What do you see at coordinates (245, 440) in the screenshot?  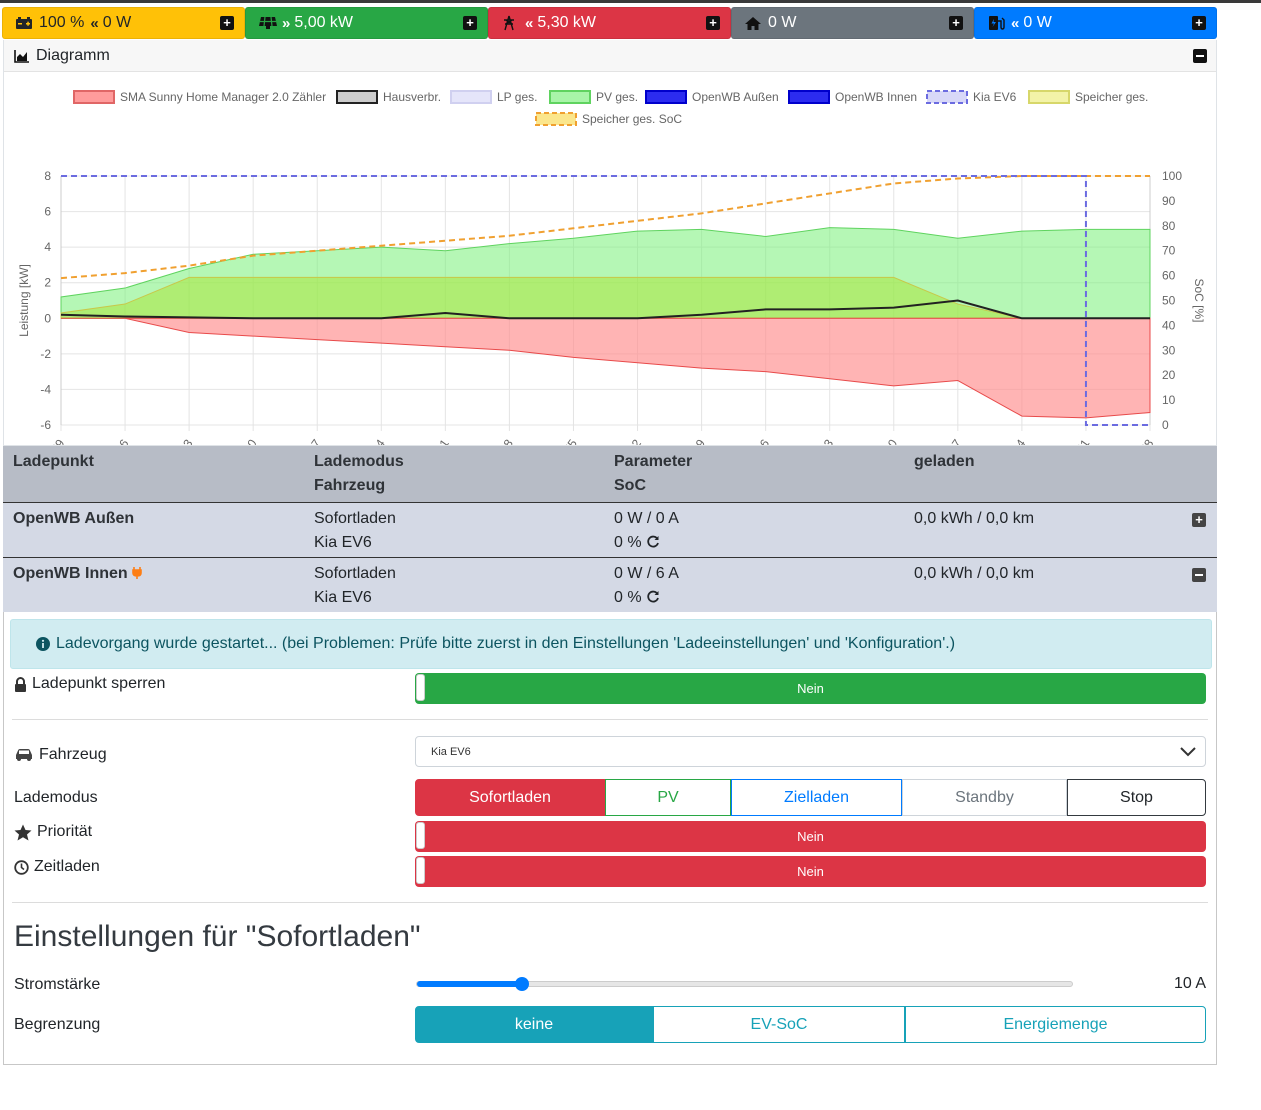 I see `x-tick: 09:20` at bounding box center [245, 440].